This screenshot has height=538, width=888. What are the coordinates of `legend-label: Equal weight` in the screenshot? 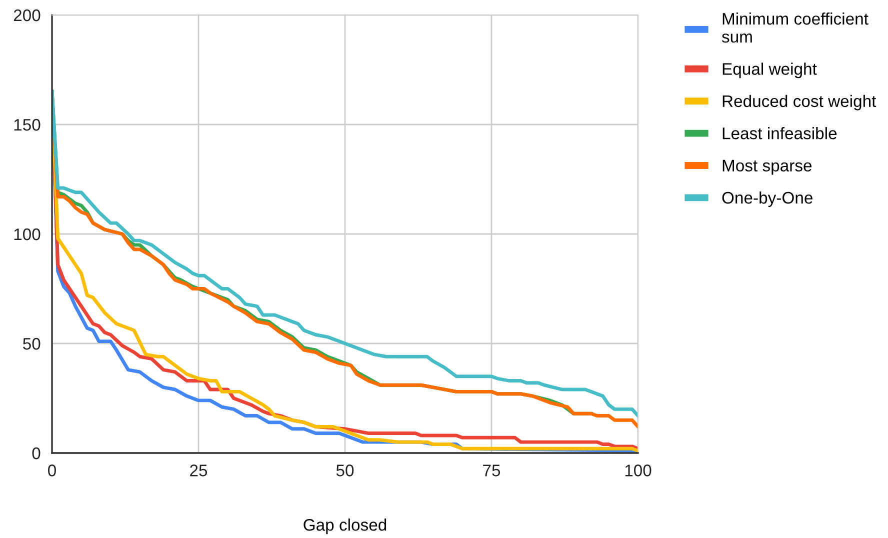 It's located at (769, 70).